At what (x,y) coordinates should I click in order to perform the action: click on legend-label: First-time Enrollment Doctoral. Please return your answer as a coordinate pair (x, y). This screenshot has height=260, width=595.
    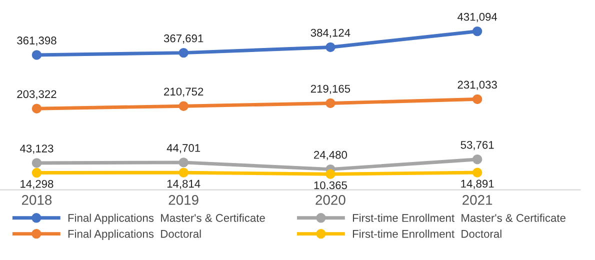
    Looking at the image, I should click on (427, 234).